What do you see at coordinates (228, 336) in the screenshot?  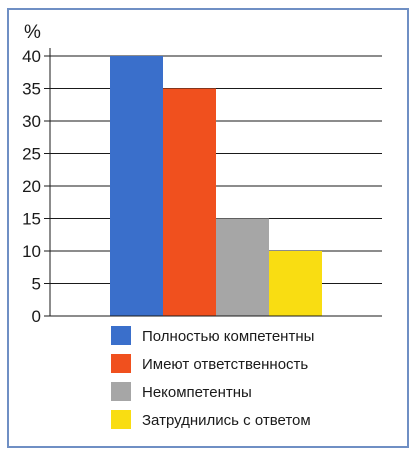 I see `legend-label-1: Полностью компетентны` at bounding box center [228, 336].